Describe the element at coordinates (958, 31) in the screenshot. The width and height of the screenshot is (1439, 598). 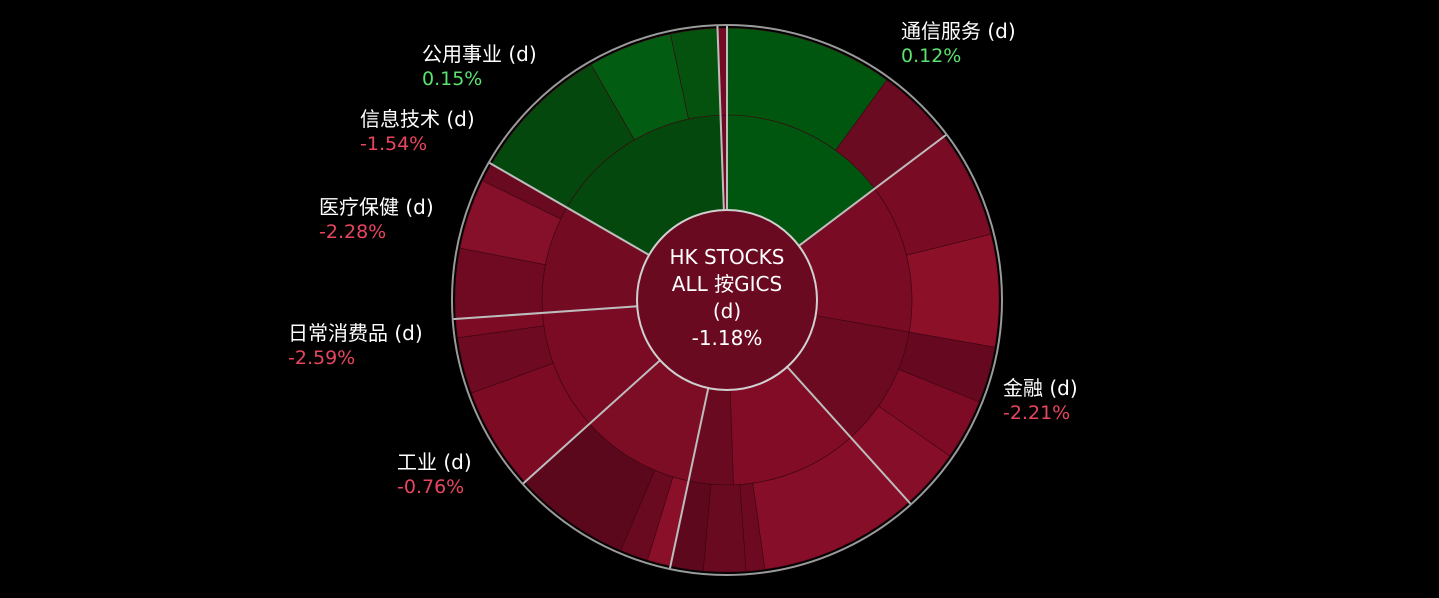
I see `sector-name-label: 通信服务 (d)` at that location.